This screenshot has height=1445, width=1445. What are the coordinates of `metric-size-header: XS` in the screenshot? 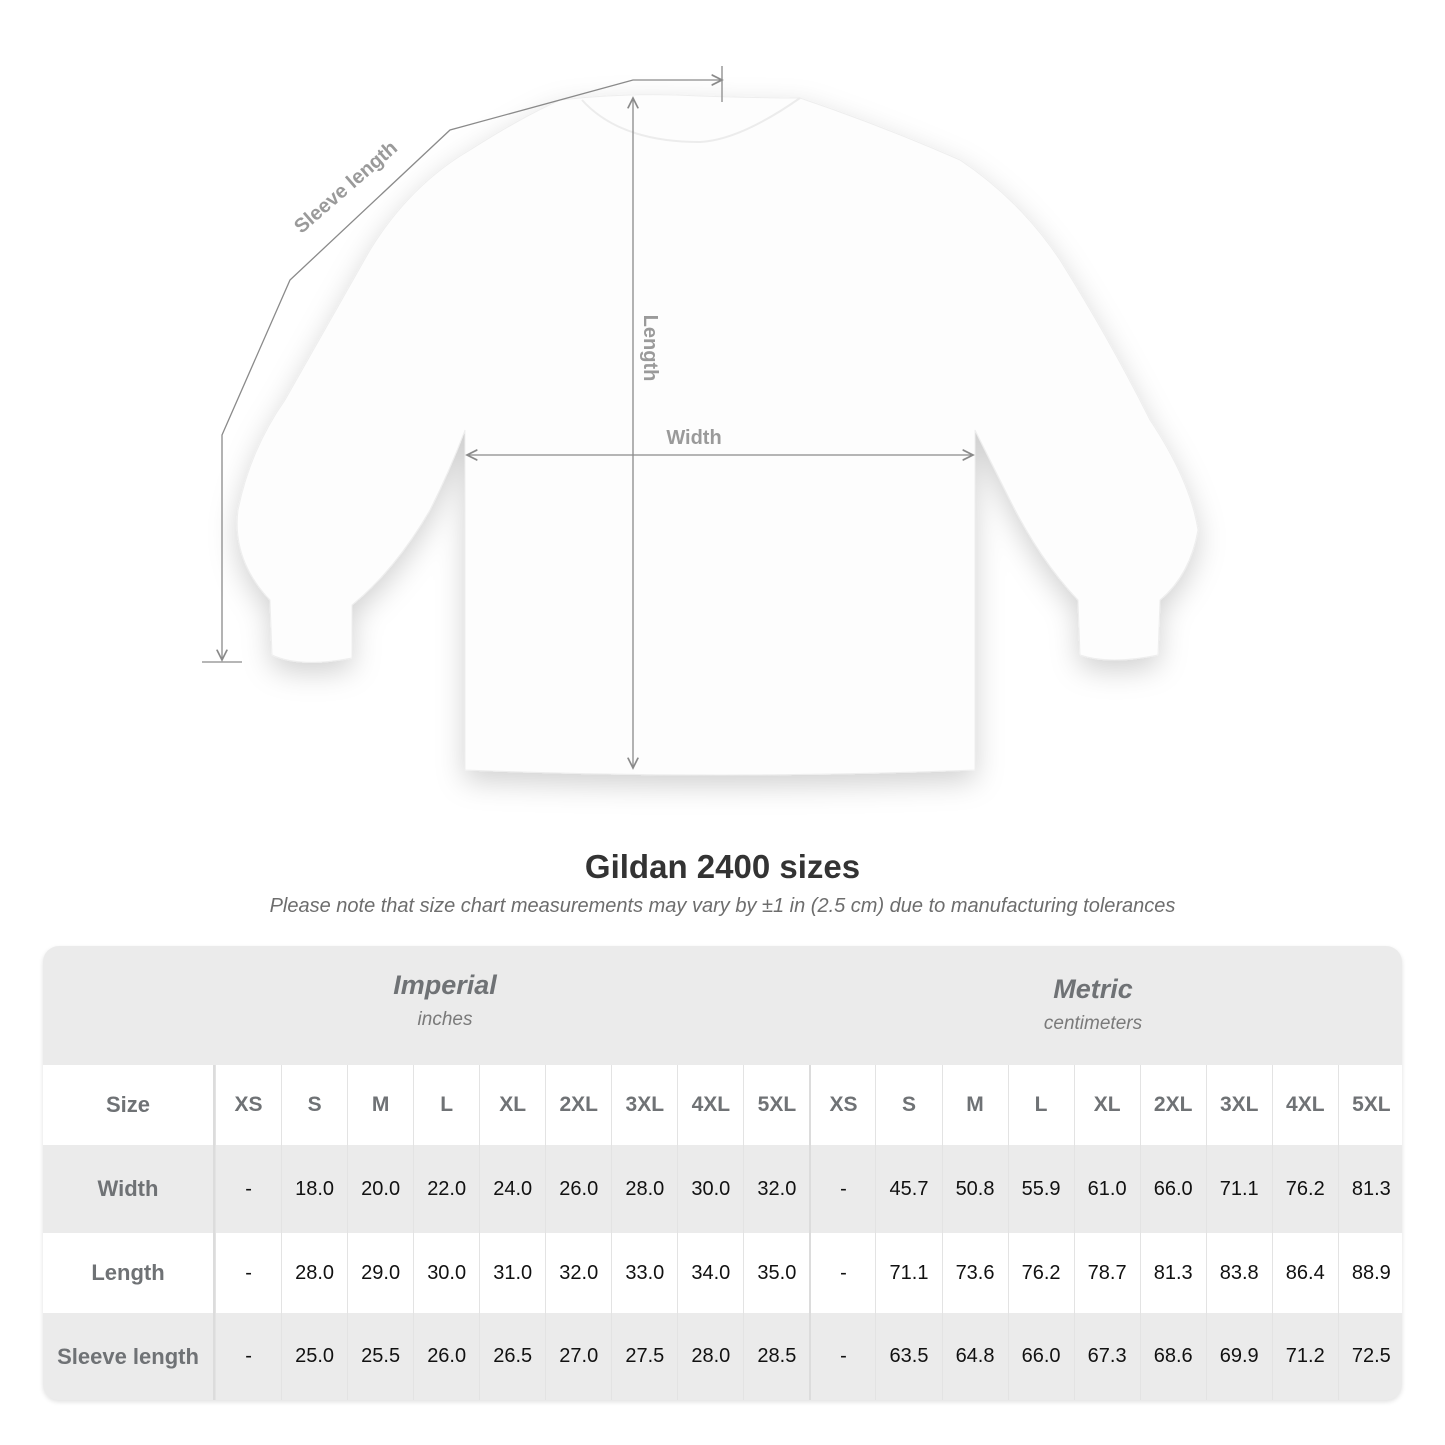 It's located at (842, 1105).